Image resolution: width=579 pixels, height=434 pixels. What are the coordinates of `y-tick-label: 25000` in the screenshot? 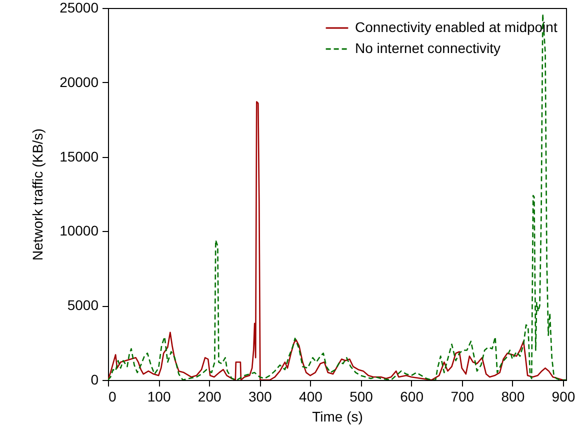 It's located at (79, 8).